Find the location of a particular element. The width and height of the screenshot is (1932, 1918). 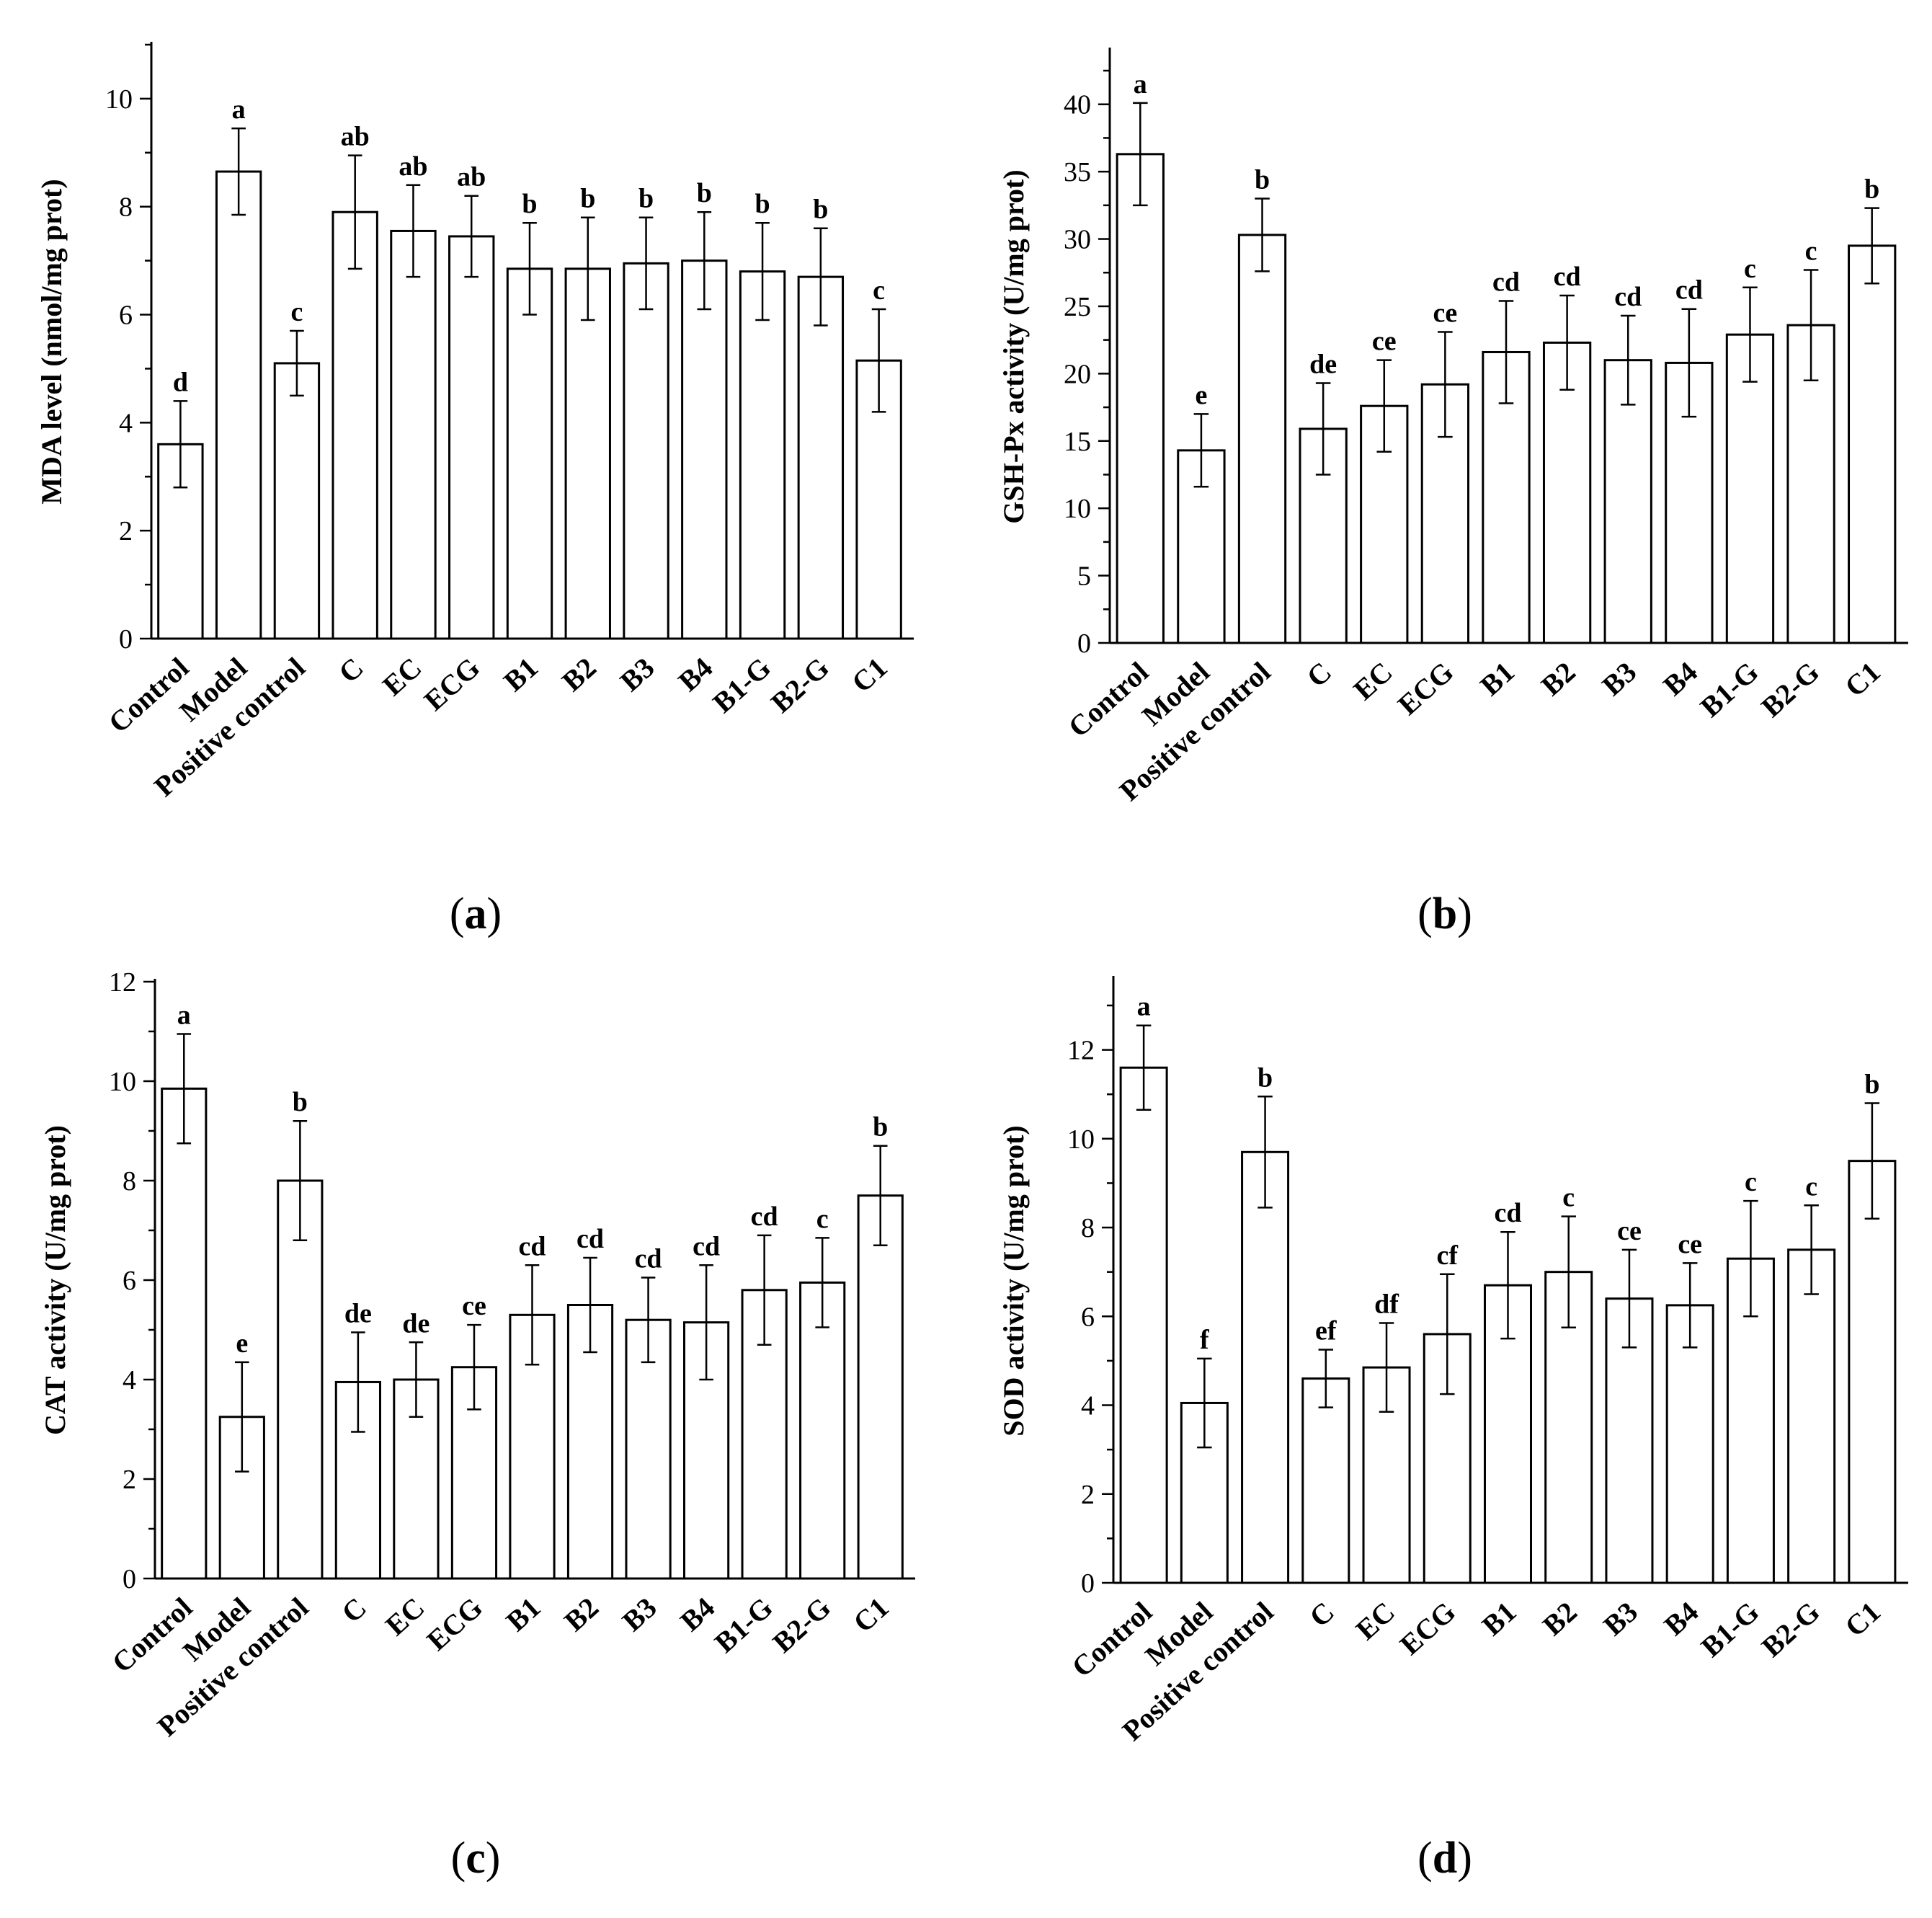

y-tick-label: 8 is located at coordinates (126, 207).